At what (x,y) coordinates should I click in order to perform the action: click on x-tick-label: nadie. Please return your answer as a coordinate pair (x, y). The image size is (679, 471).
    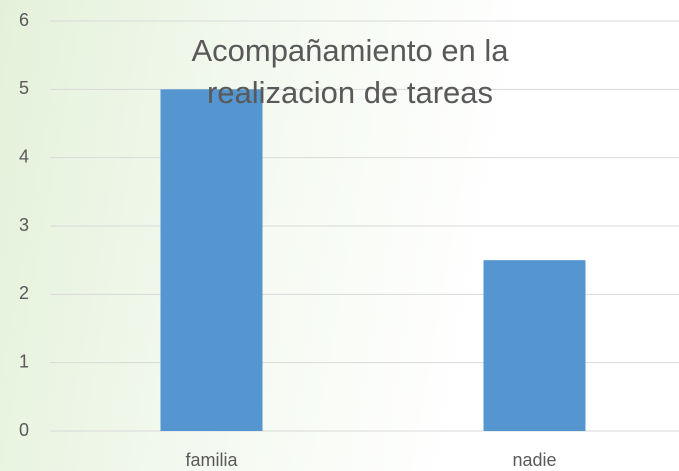
    Looking at the image, I should click on (534, 460).